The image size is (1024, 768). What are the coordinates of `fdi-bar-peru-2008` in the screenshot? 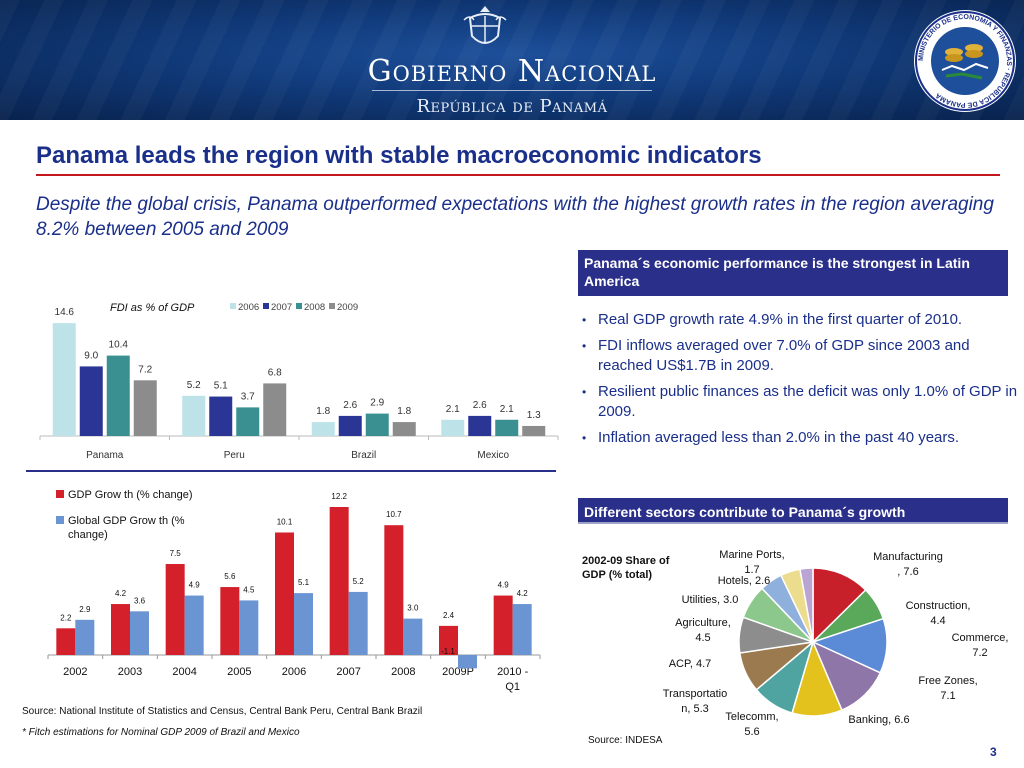 It's located at (248, 421).